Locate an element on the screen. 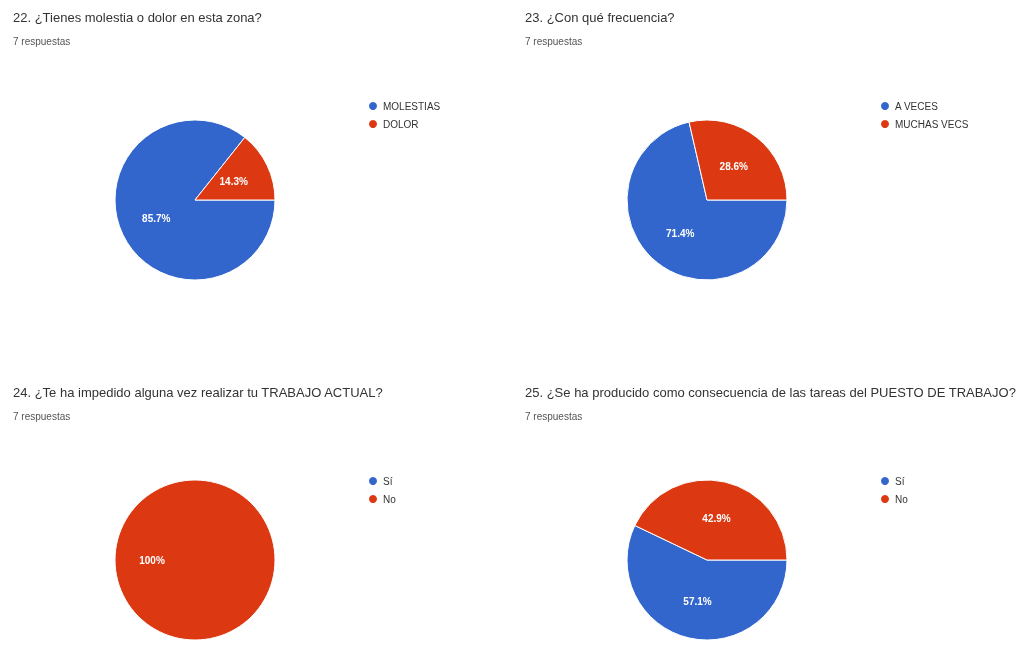  data-label: 14.3% is located at coordinates (234, 181).